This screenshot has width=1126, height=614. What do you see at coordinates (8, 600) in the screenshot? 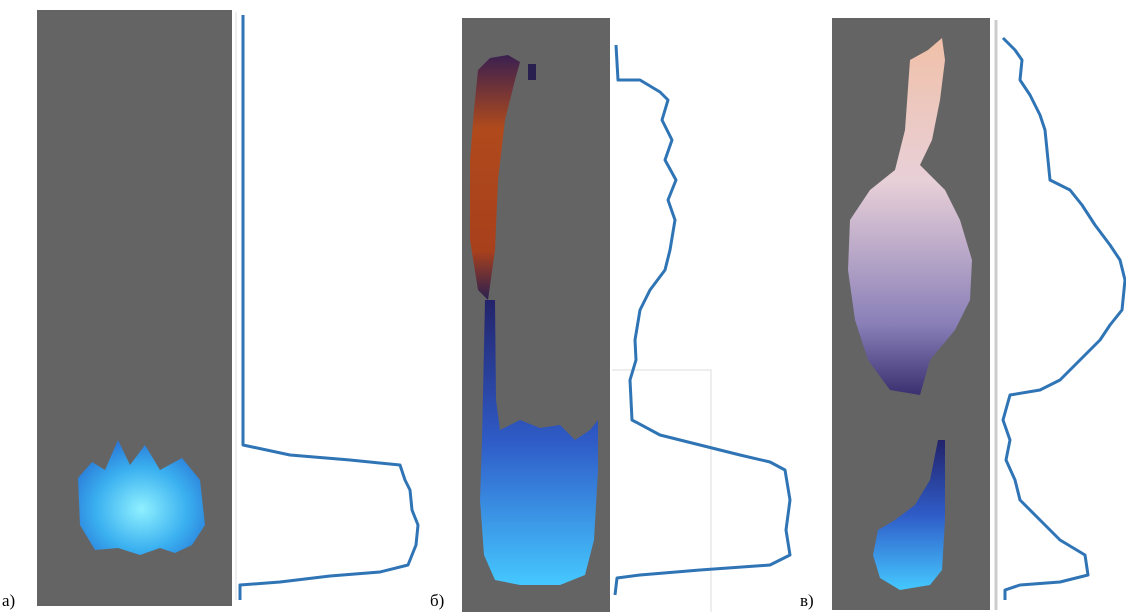
I see `panel-label: а)` at bounding box center [8, 600].